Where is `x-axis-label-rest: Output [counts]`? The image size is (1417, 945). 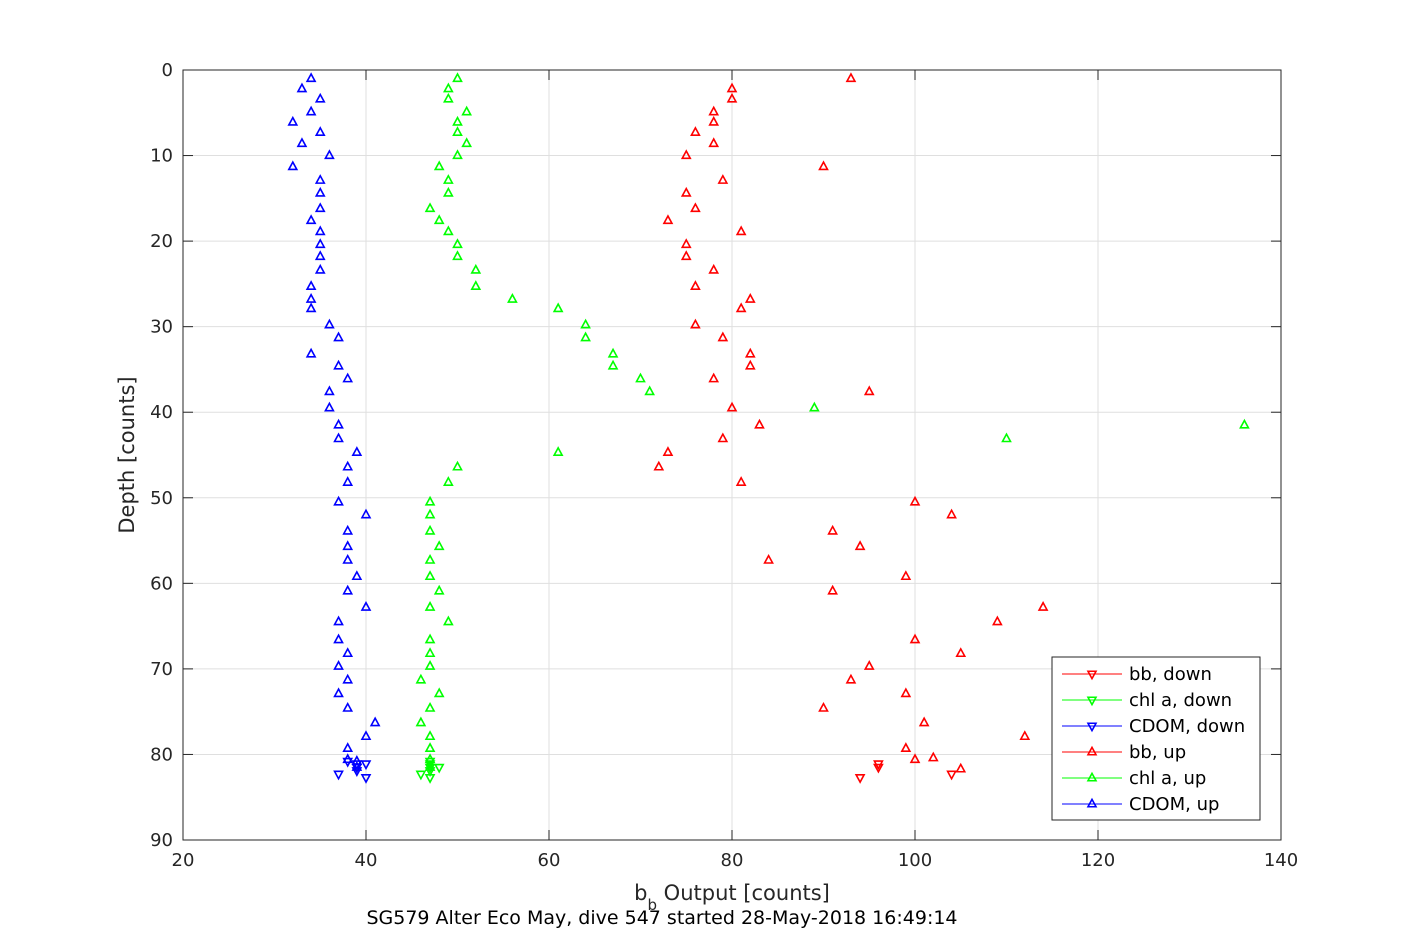
x-axis-label-rest: Output [counts] is located at coordinates (743, 893).